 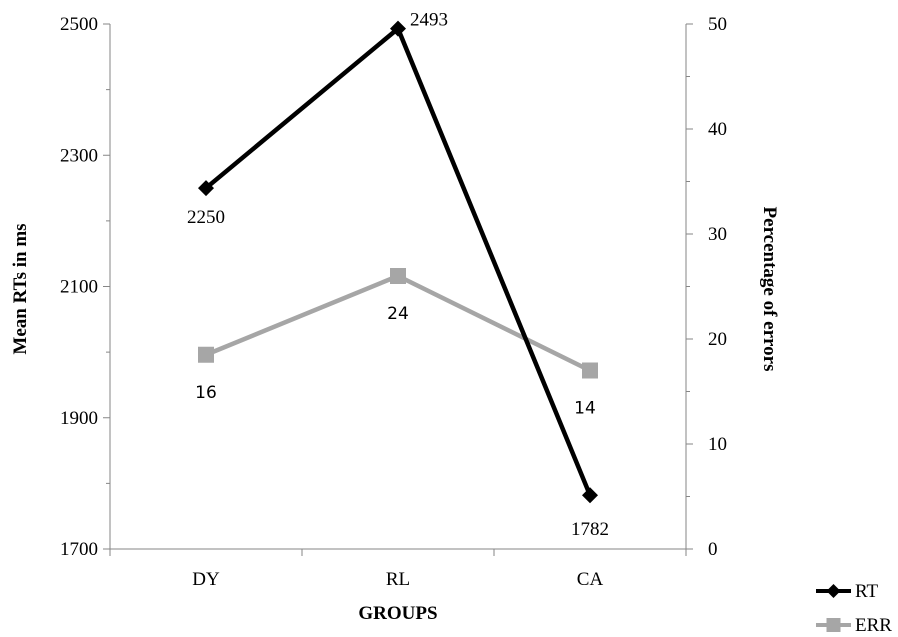 What do you see at coordinates (873, 625) in the screenshot?
I see `legend-label-err: ERR` at bounding box center [873, 625].